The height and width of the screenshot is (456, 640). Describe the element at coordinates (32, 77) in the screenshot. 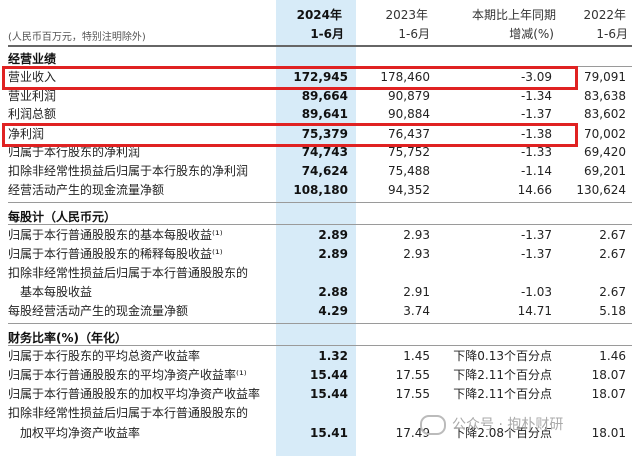

I see `row-label: 营业收入` at that location.